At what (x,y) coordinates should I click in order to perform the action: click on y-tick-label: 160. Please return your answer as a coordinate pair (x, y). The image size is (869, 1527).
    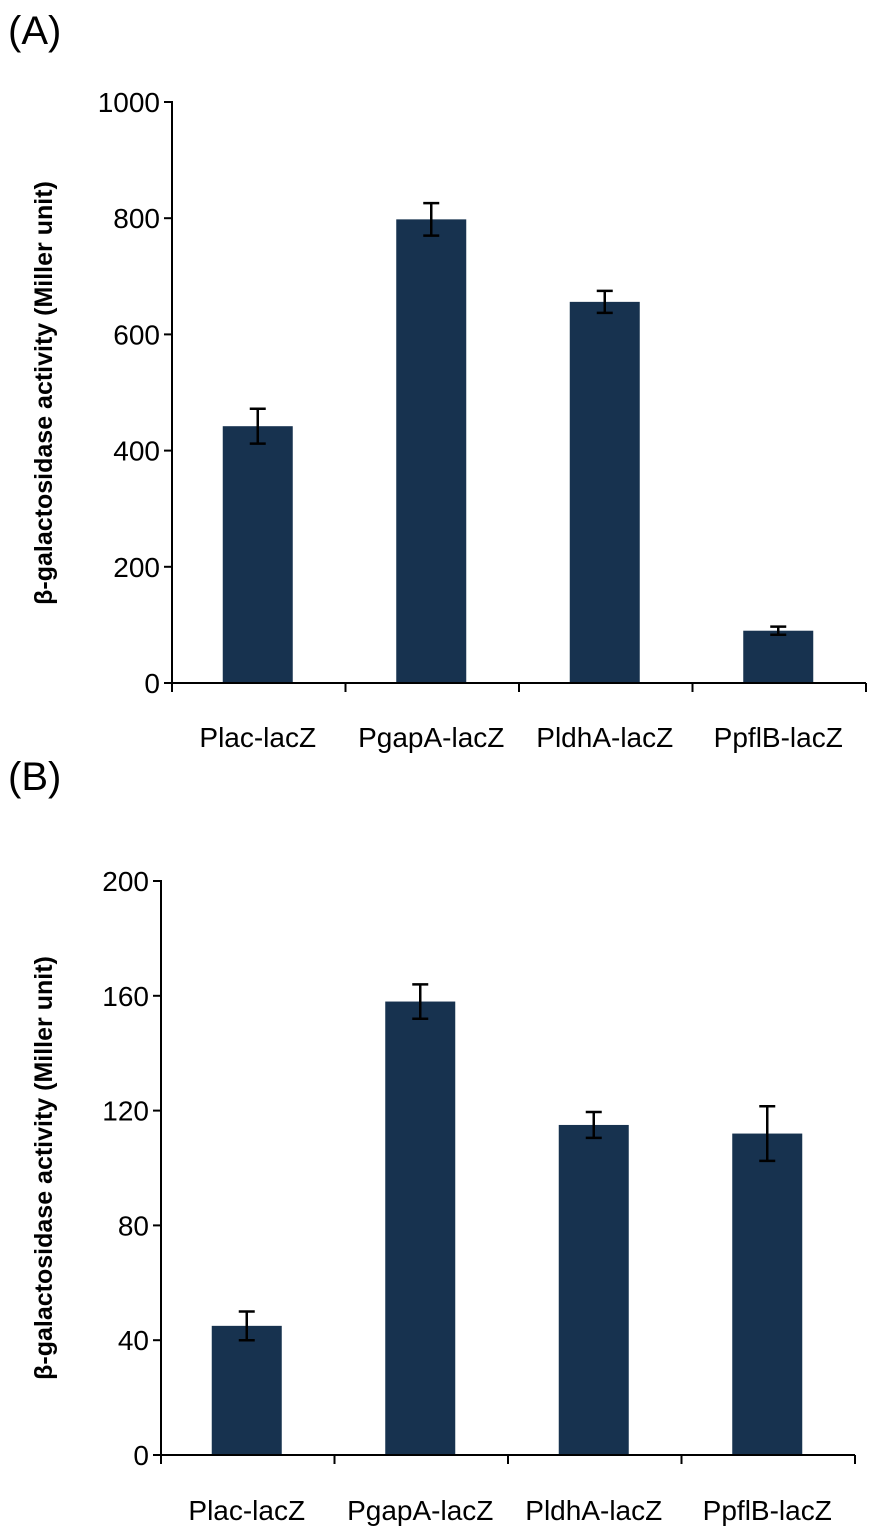
    Looking at the image, I should click on (125, 996).